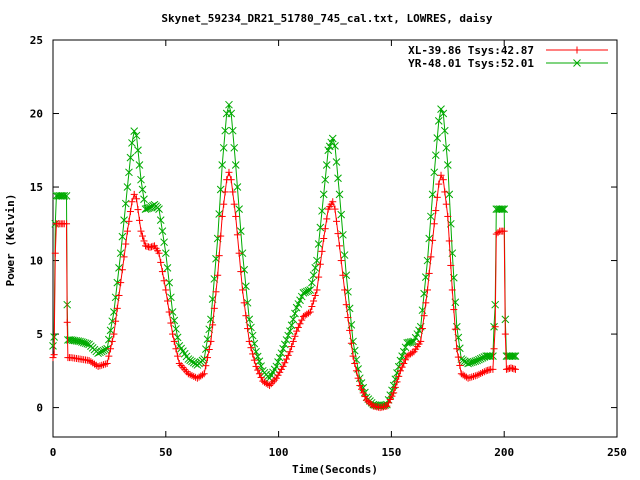  What do you see at coordinates (36, 187) in the screenshot?
I see `y-tick-label: 15` at bounding box center [36, 187].